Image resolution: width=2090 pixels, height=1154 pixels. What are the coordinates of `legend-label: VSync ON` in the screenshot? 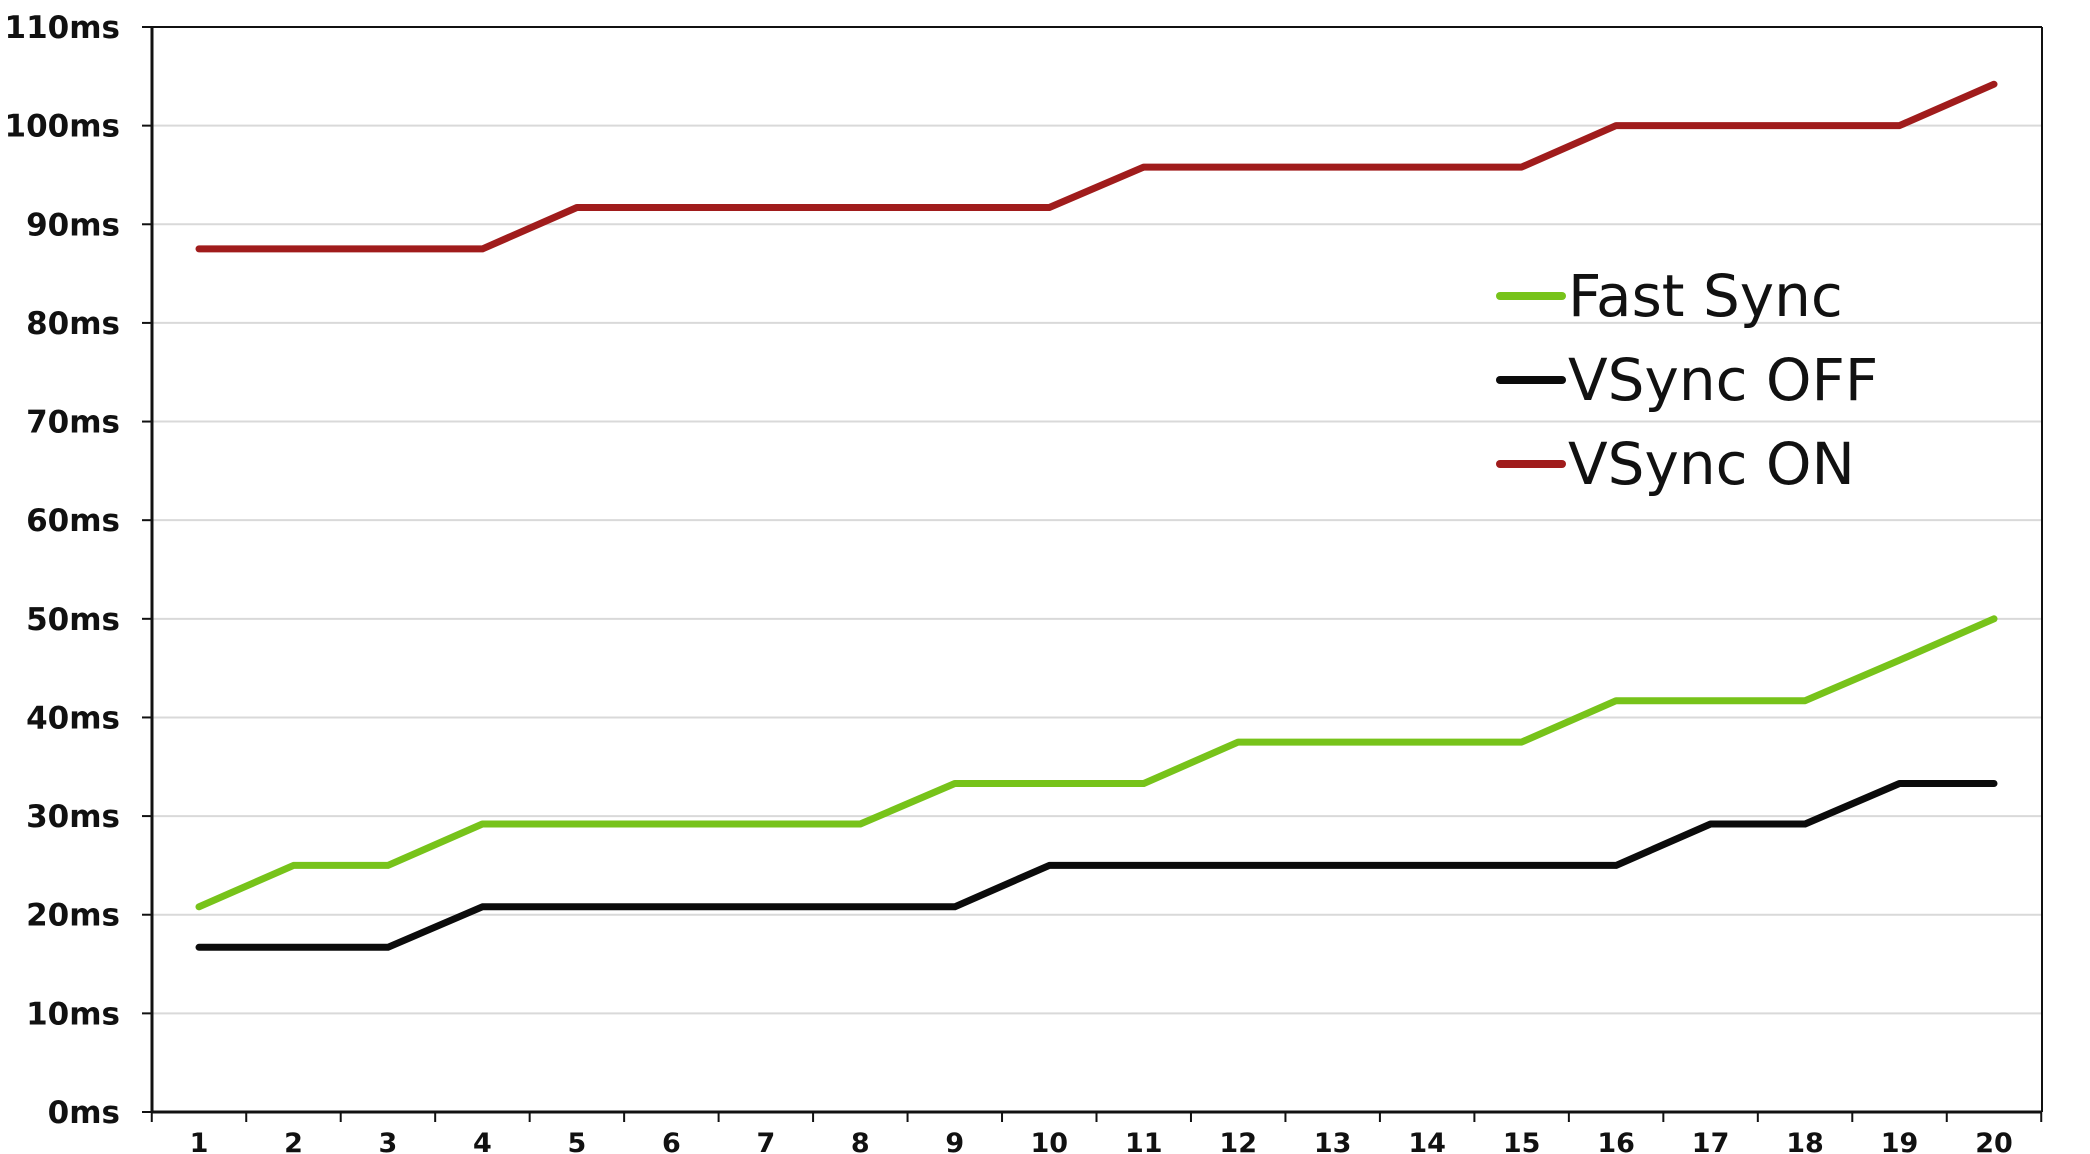 It's located at (1711, 464).